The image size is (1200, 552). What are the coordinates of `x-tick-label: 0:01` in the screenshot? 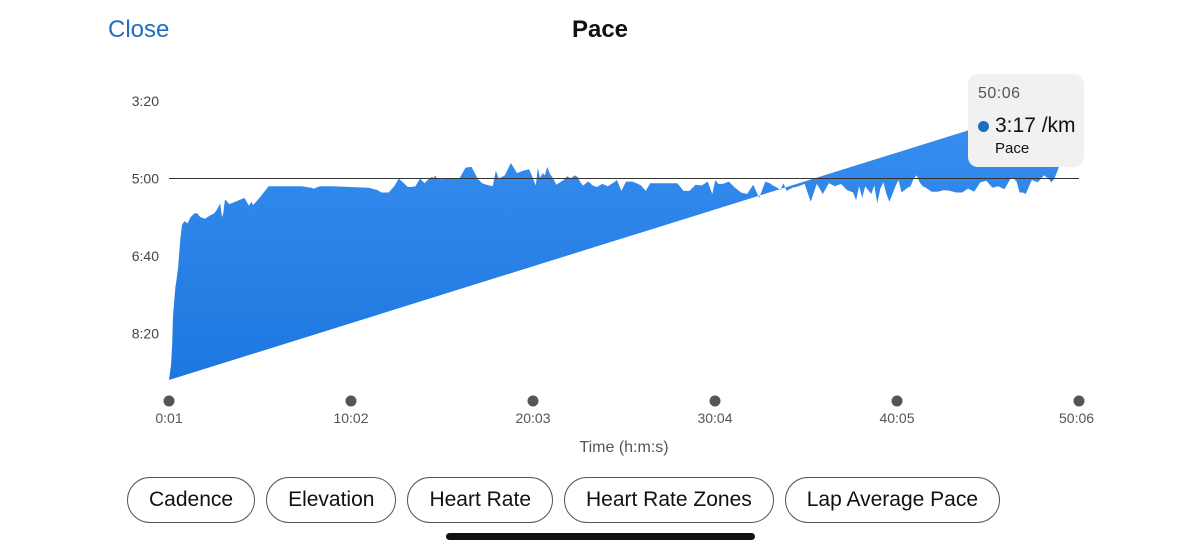 It's located at (168, 418).